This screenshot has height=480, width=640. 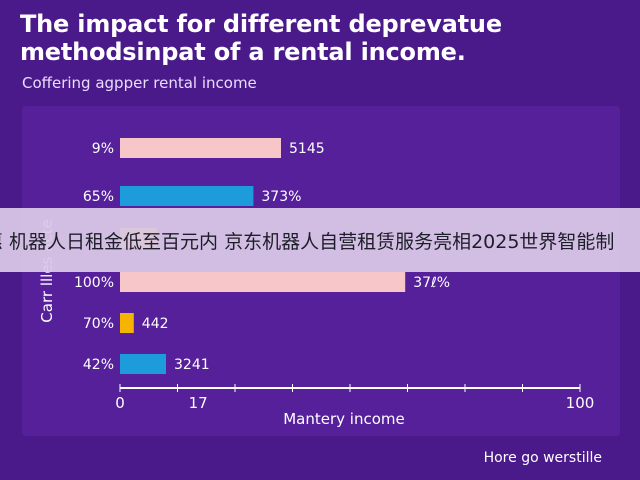 I want to click on footer-note: Hore go werstille, so click(x=542, y=458).